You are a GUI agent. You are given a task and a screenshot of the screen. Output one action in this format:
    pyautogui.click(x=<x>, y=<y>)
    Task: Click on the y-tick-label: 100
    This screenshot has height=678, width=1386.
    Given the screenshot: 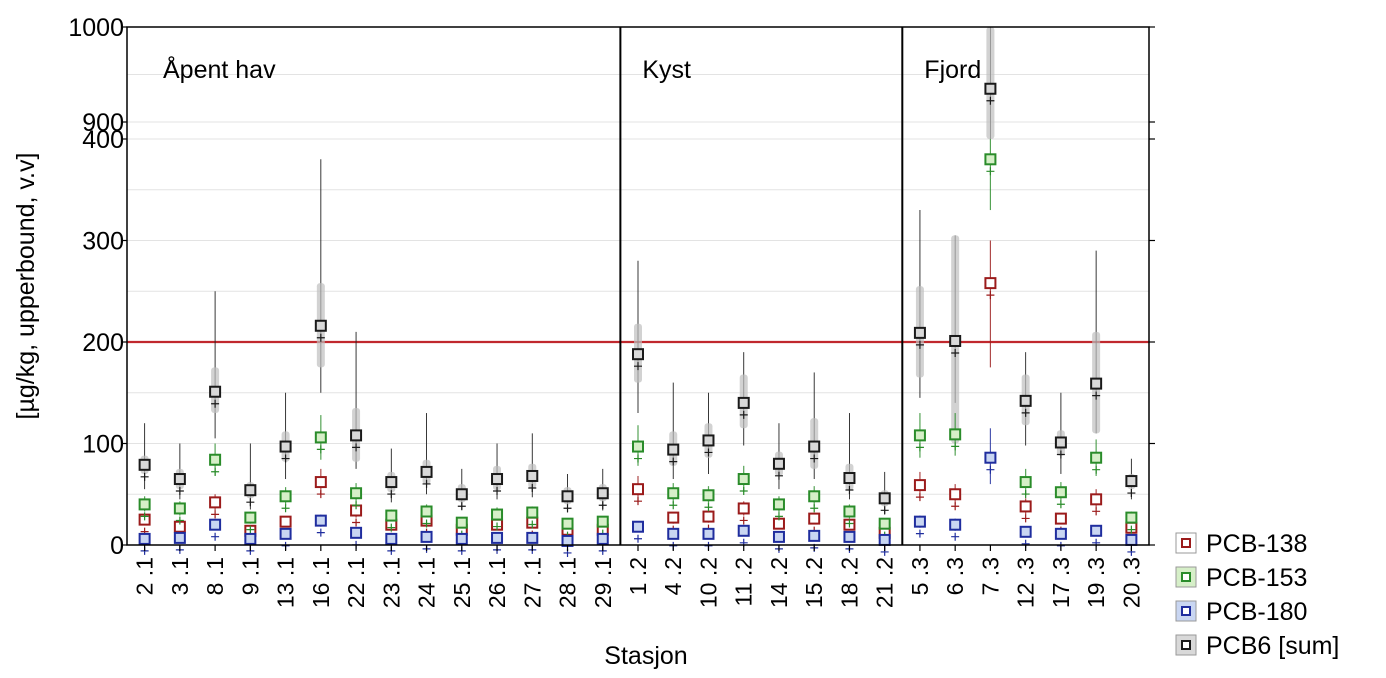 What is the action you would take?
    pyautogui.click(x=103, y=445)
    